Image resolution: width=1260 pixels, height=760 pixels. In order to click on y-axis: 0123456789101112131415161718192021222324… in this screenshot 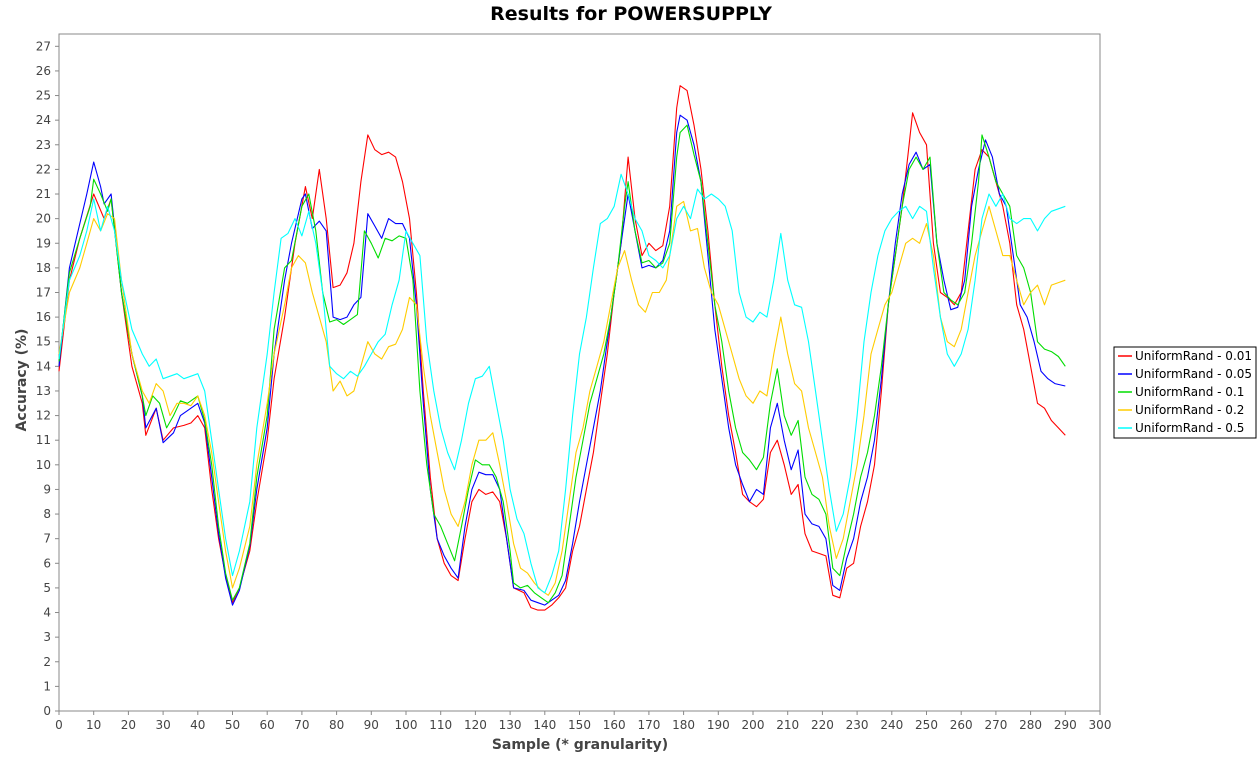, I will do `click(47, 378)`.